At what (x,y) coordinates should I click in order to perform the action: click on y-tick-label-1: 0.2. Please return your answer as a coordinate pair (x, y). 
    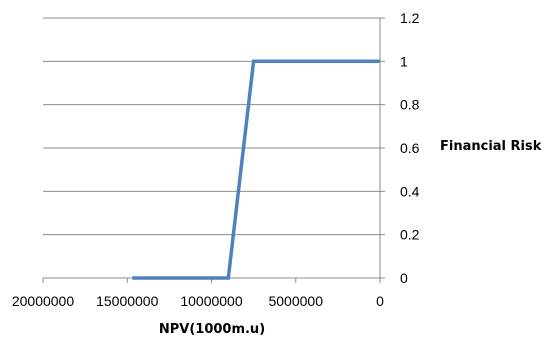
    Looking at the image, I should click on (410, 235).